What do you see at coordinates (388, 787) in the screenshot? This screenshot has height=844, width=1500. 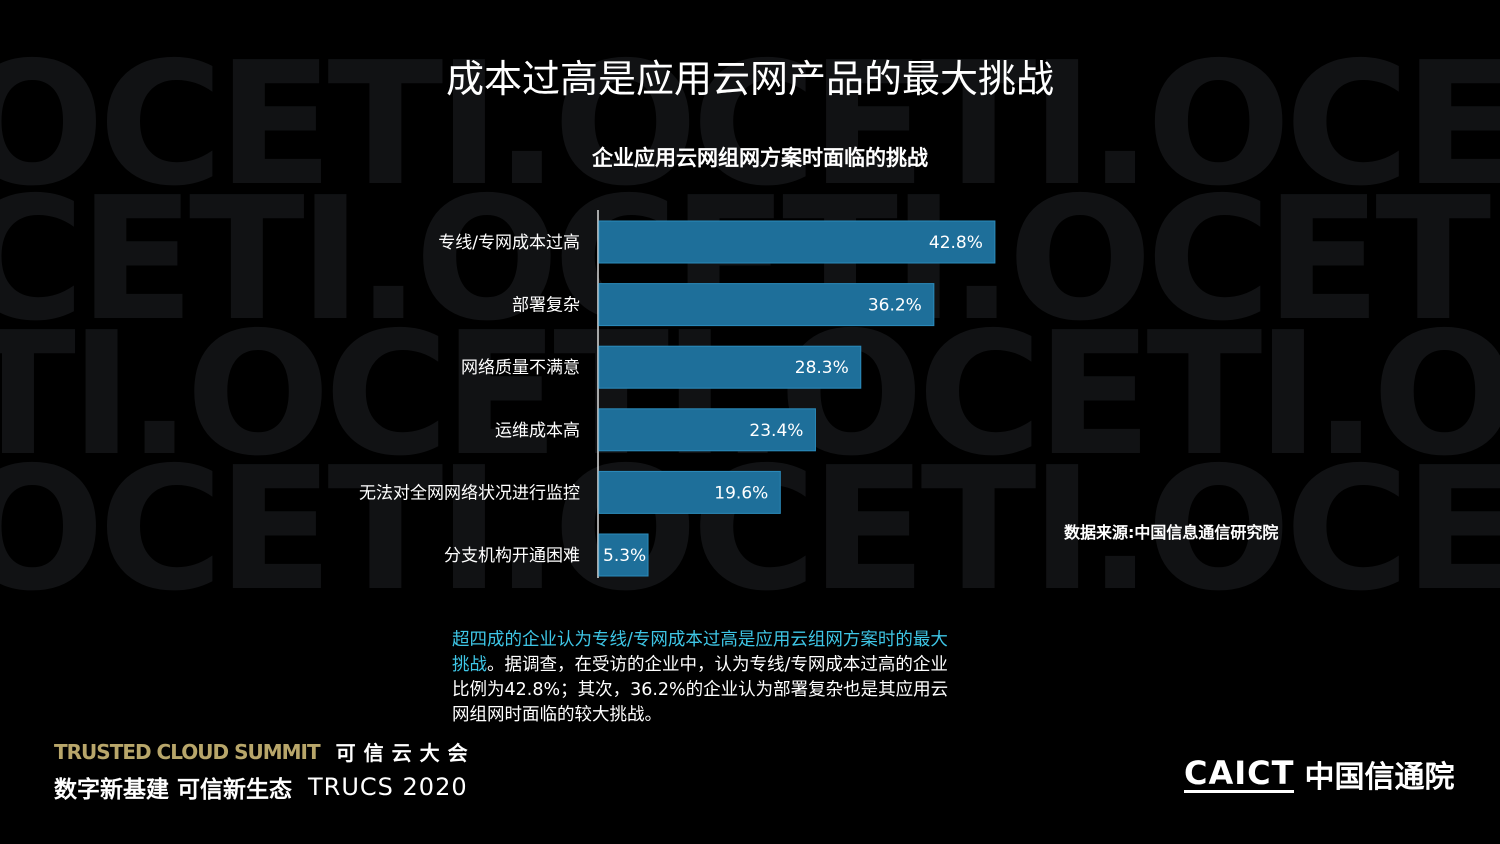 I see `summit-event: TRUCS 2020` at bounding box center [388, 787].